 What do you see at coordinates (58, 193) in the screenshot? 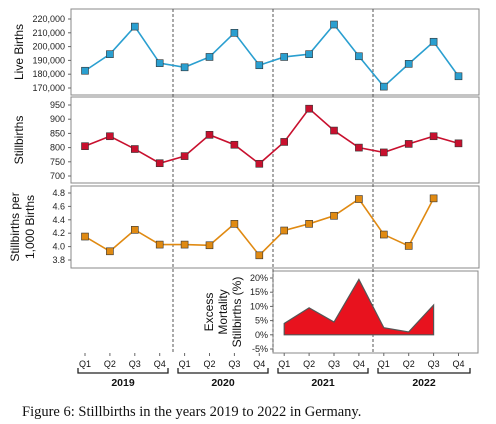
I see `rate-ytick-label: 4.8` at bounding box center [58, 193].